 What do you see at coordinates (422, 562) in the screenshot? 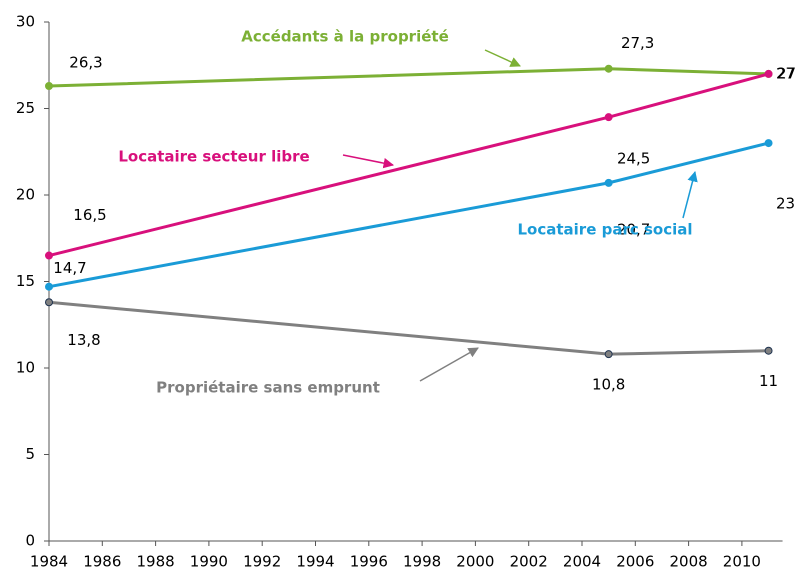
I see `x-tick-label: 1998` at bounding box center [422, 562].